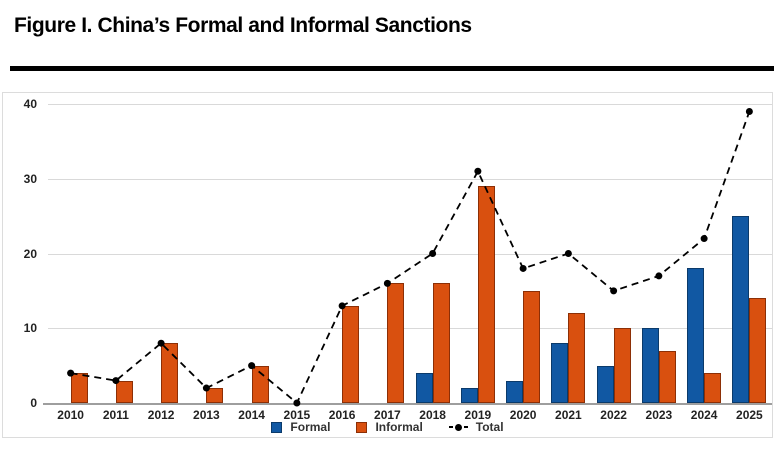  I want to click on legend-label-informal: Informal, so click(399, 427).